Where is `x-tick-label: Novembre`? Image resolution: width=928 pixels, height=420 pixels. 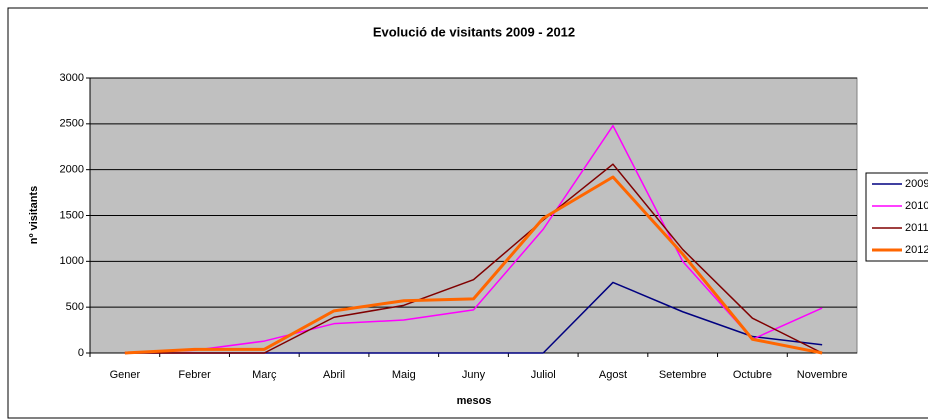
x-tick-label: Novembre is located at coordinates (822, 375).